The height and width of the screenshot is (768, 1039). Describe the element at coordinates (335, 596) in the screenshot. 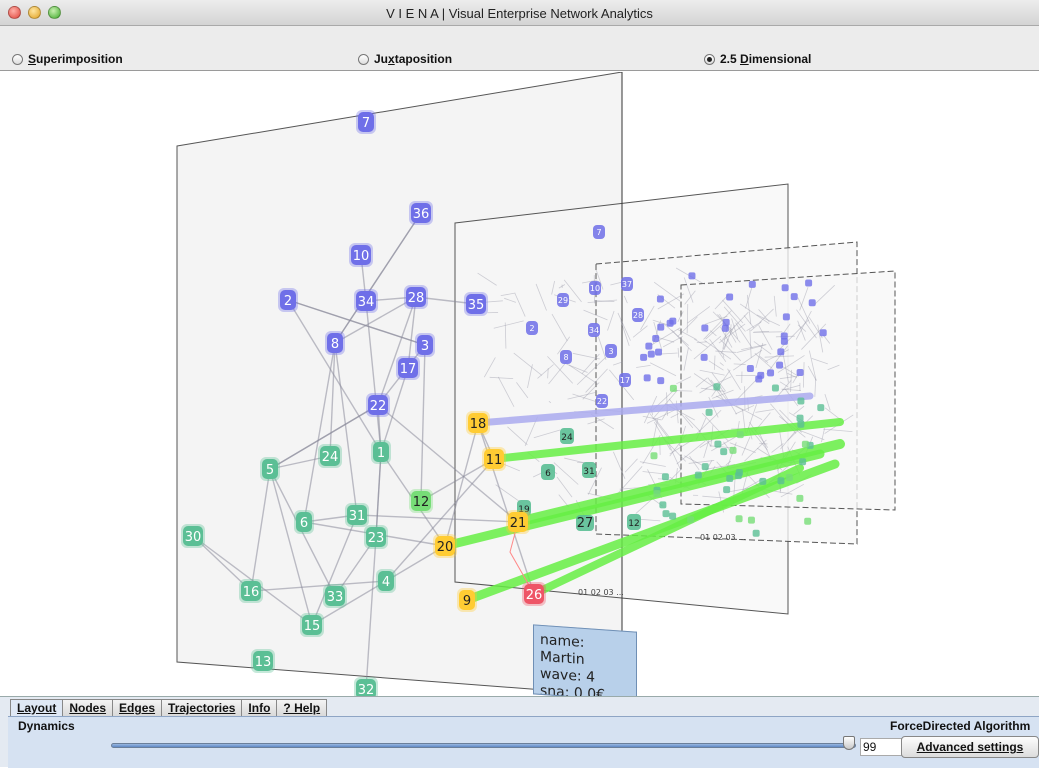

I see `graph-node: 33` at that location.